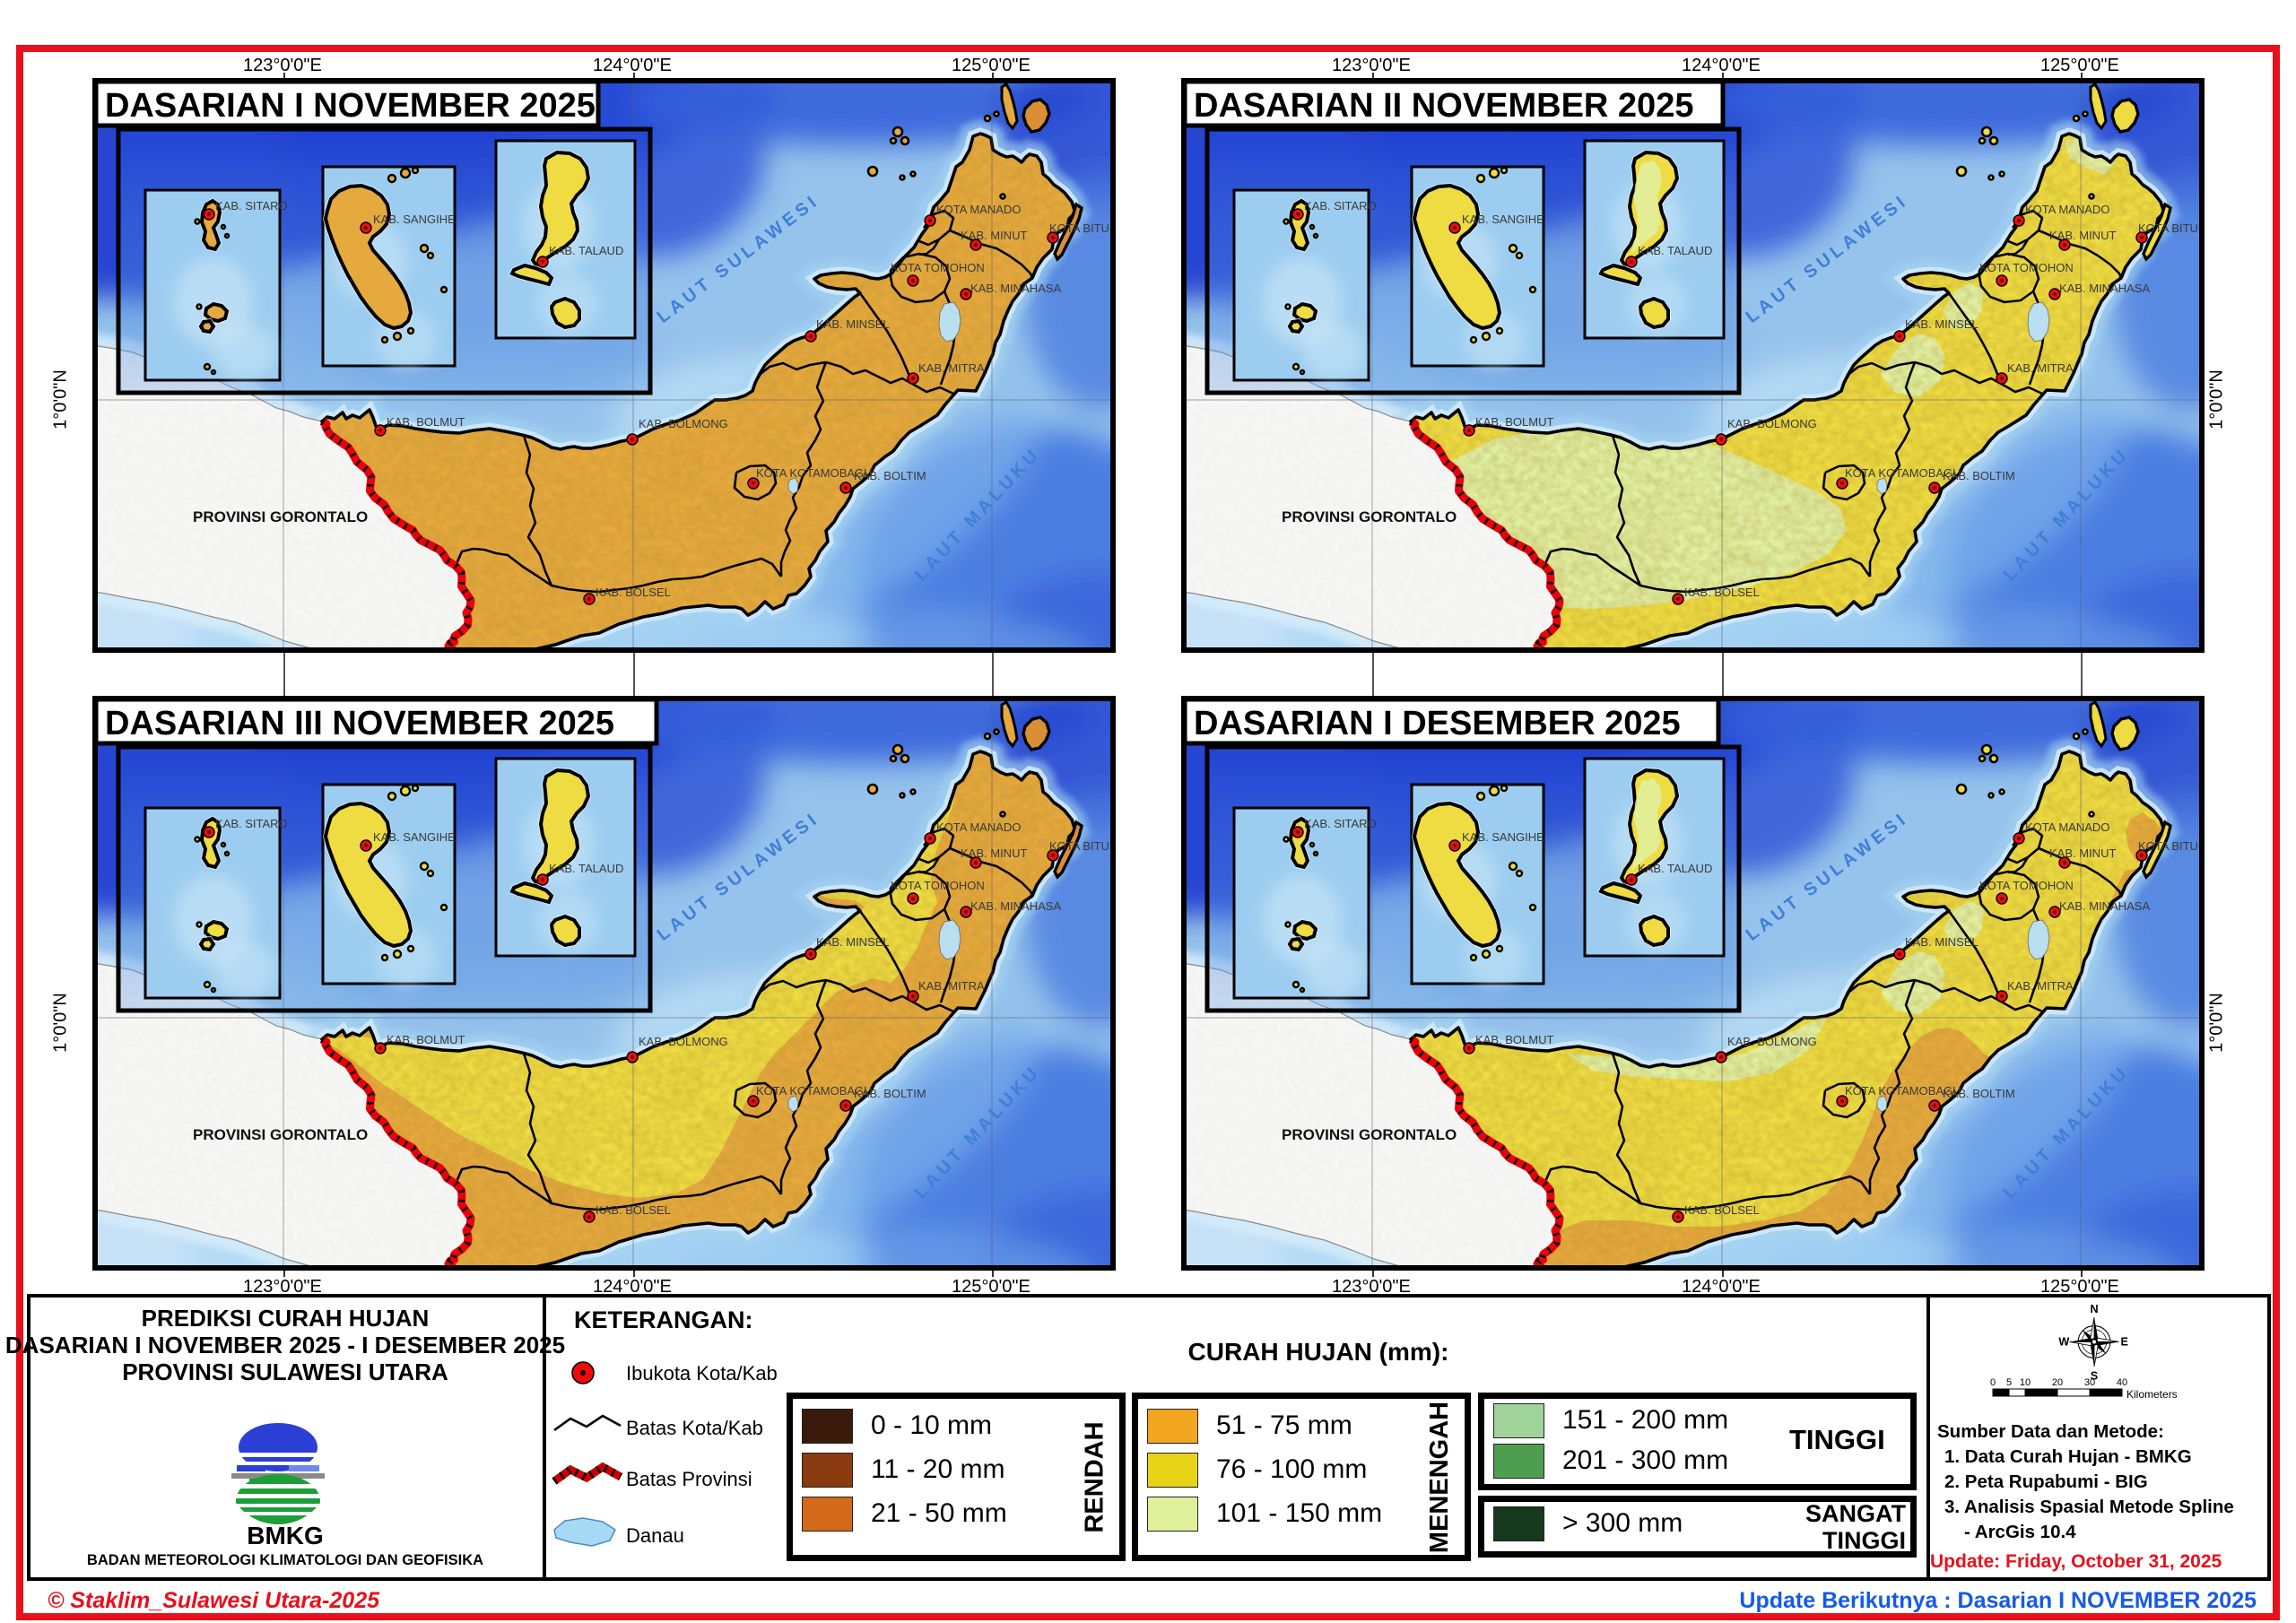  Describe the element at coordinates (2089, 1382) in the screenshot. I see `svg-text: 30` at that location.